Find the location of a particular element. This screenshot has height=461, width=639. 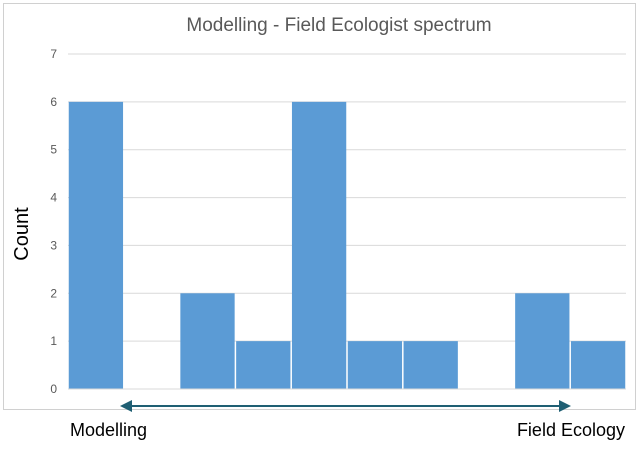

spectrum-arrow-left-head is located at coordinates (126, 406).